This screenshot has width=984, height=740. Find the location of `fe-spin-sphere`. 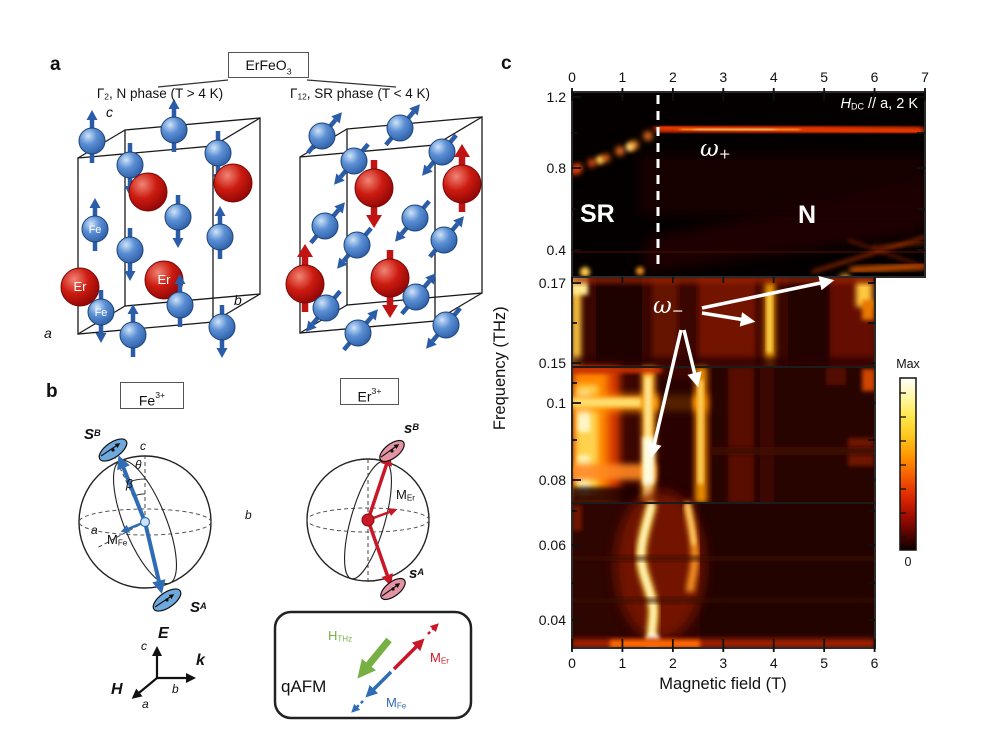

fe-spin-sphere is located at coordinates (145, 525).